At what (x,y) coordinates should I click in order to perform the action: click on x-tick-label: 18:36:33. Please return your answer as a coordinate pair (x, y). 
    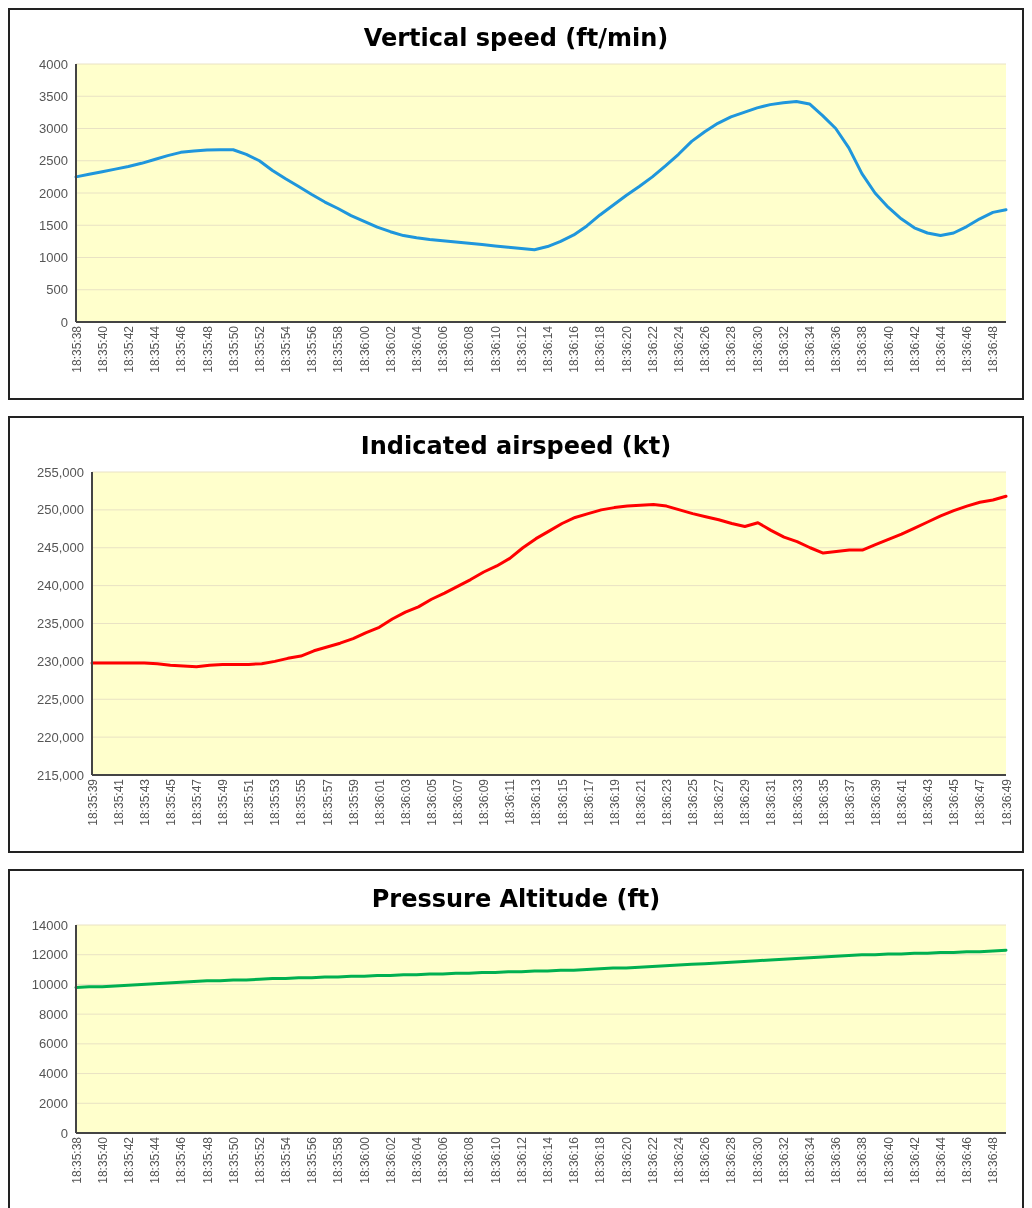
    Looking at the image, I should click on (797, 802).